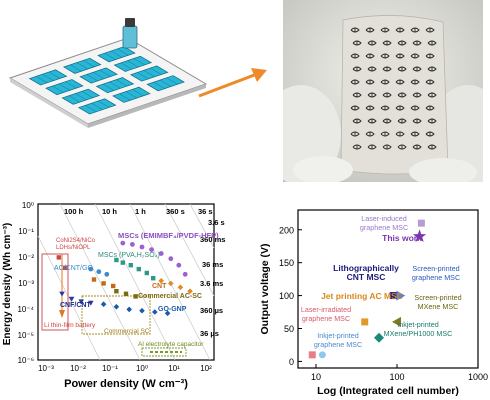  I want to click on ragone-x-tick: 10², so click(206, 368).